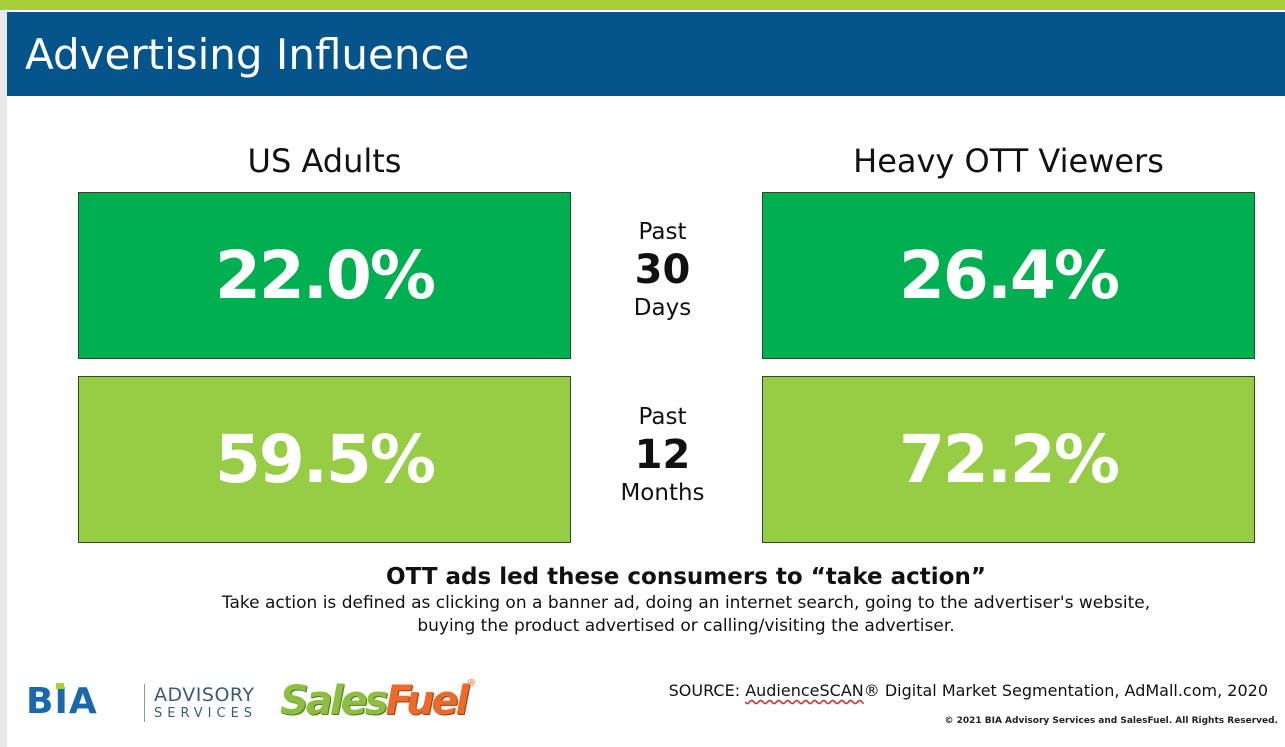 This screenshot has height=747, width=1285. Describe the element at coordinates (642, 5) in the screenshot. I see `top-accent-stripe` at that location.